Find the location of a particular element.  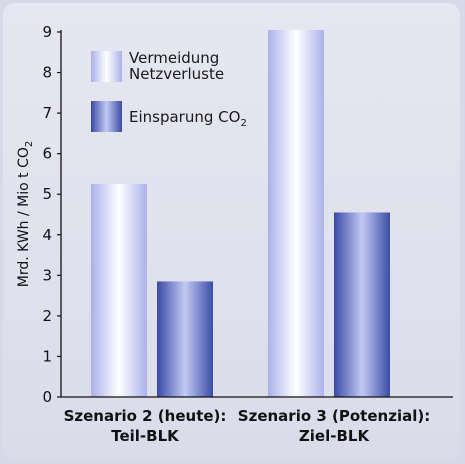

y-axis-ticks: 0 1 2 3 4 5 6 7 8 9 is located at coordinates (51, 214).